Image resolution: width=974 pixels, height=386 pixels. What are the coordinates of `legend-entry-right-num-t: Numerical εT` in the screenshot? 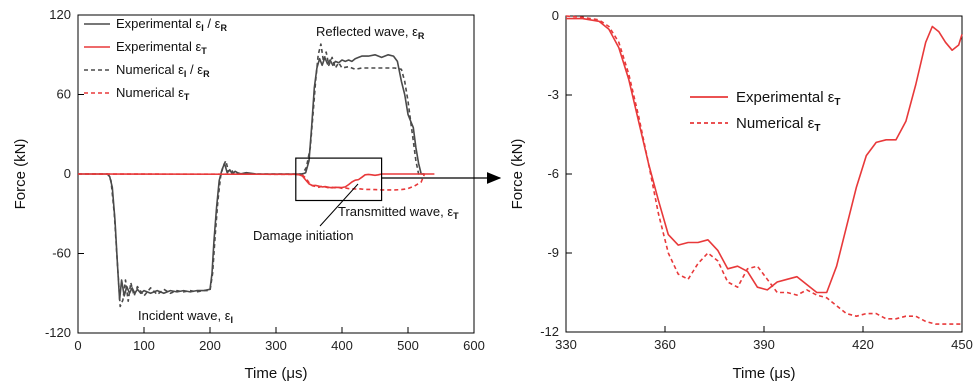 It's located at (778, 124).